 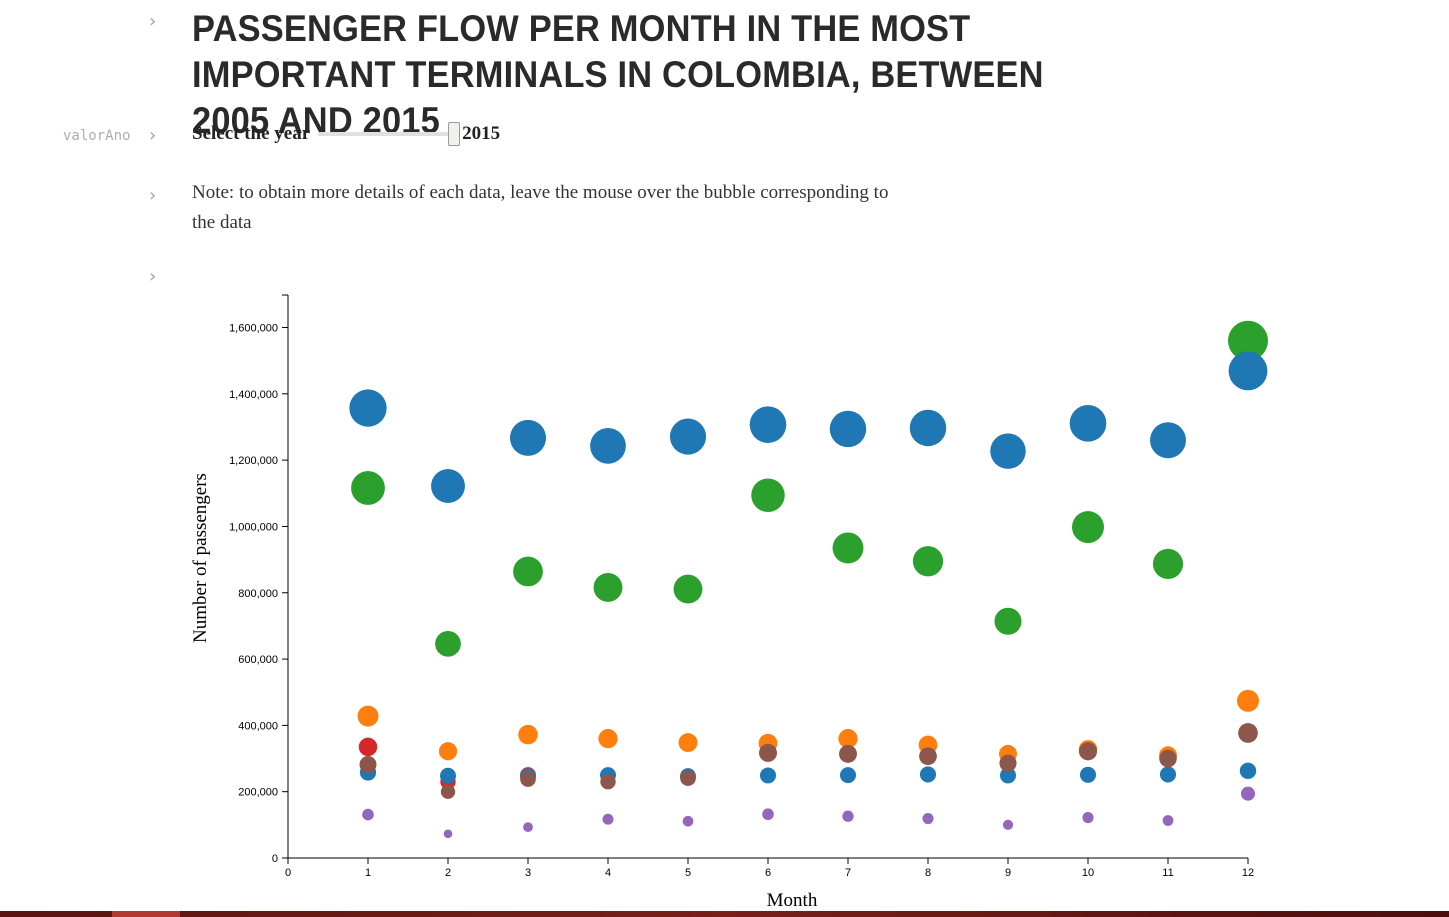 I want to click on x-tick-label: 4, so click(x=608, y=873).